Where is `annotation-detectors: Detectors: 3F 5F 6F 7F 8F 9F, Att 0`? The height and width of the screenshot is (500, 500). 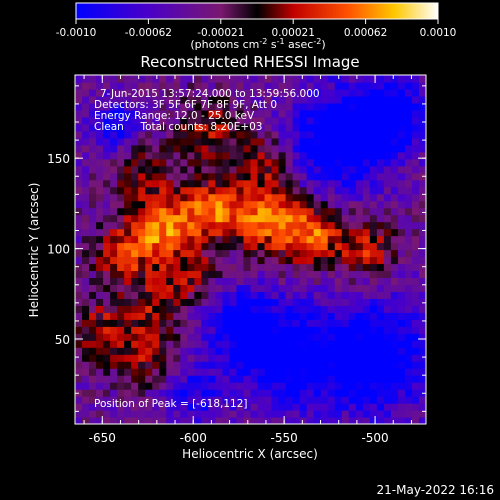 annotation-detectors: Detectors: 3F 5F 6F 7F 8F 9F, Att 0 is located at coordinates (185, 105).